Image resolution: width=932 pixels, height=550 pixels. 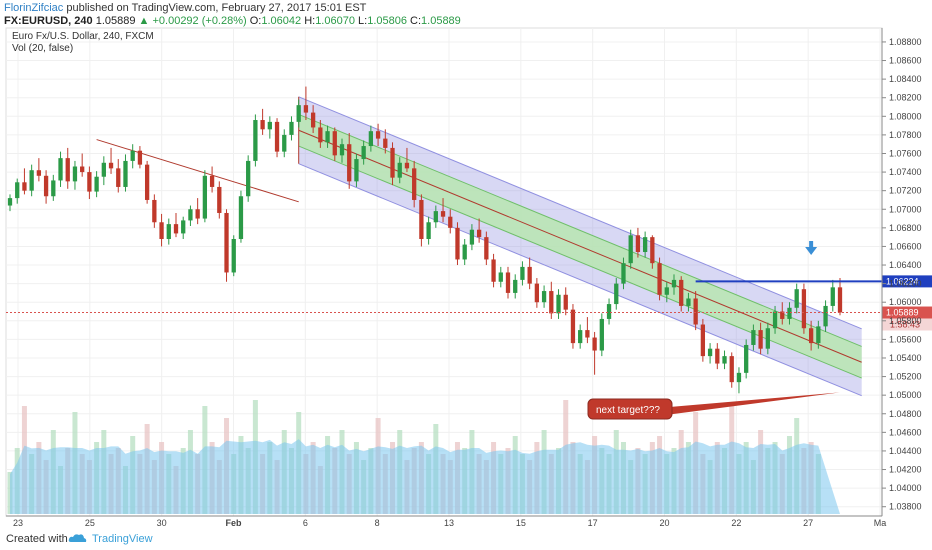 I want to click on symbol-label: FX:EURUSD, 240, so click(x=48, y=21).